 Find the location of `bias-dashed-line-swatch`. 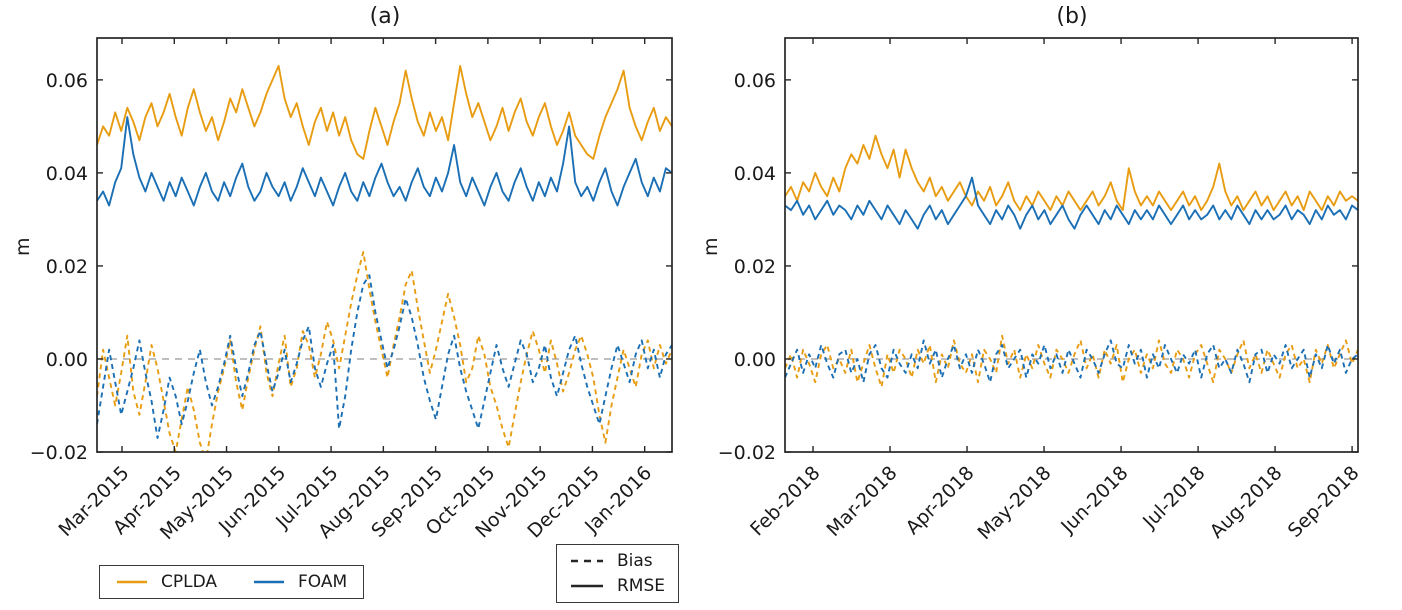

bias-dashed-line-swatch is located at coordinates (587, 561).